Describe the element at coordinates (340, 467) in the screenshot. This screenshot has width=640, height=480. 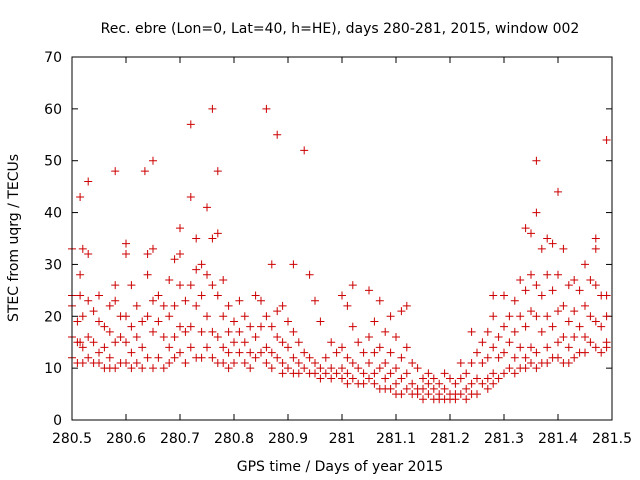
I see `x-axis-label: GPS time / Days of year 2015` at that location.